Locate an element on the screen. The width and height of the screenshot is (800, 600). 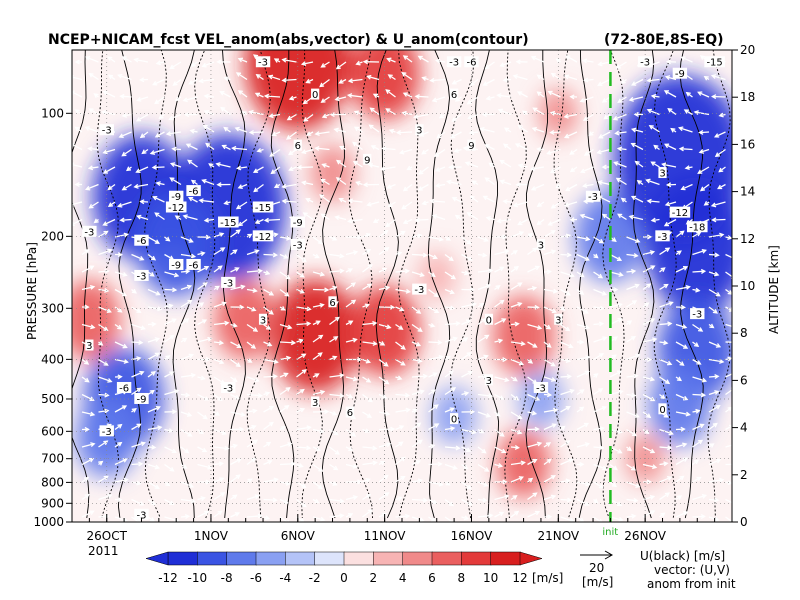
anomaly-patch is located at coordinates (523, 335).